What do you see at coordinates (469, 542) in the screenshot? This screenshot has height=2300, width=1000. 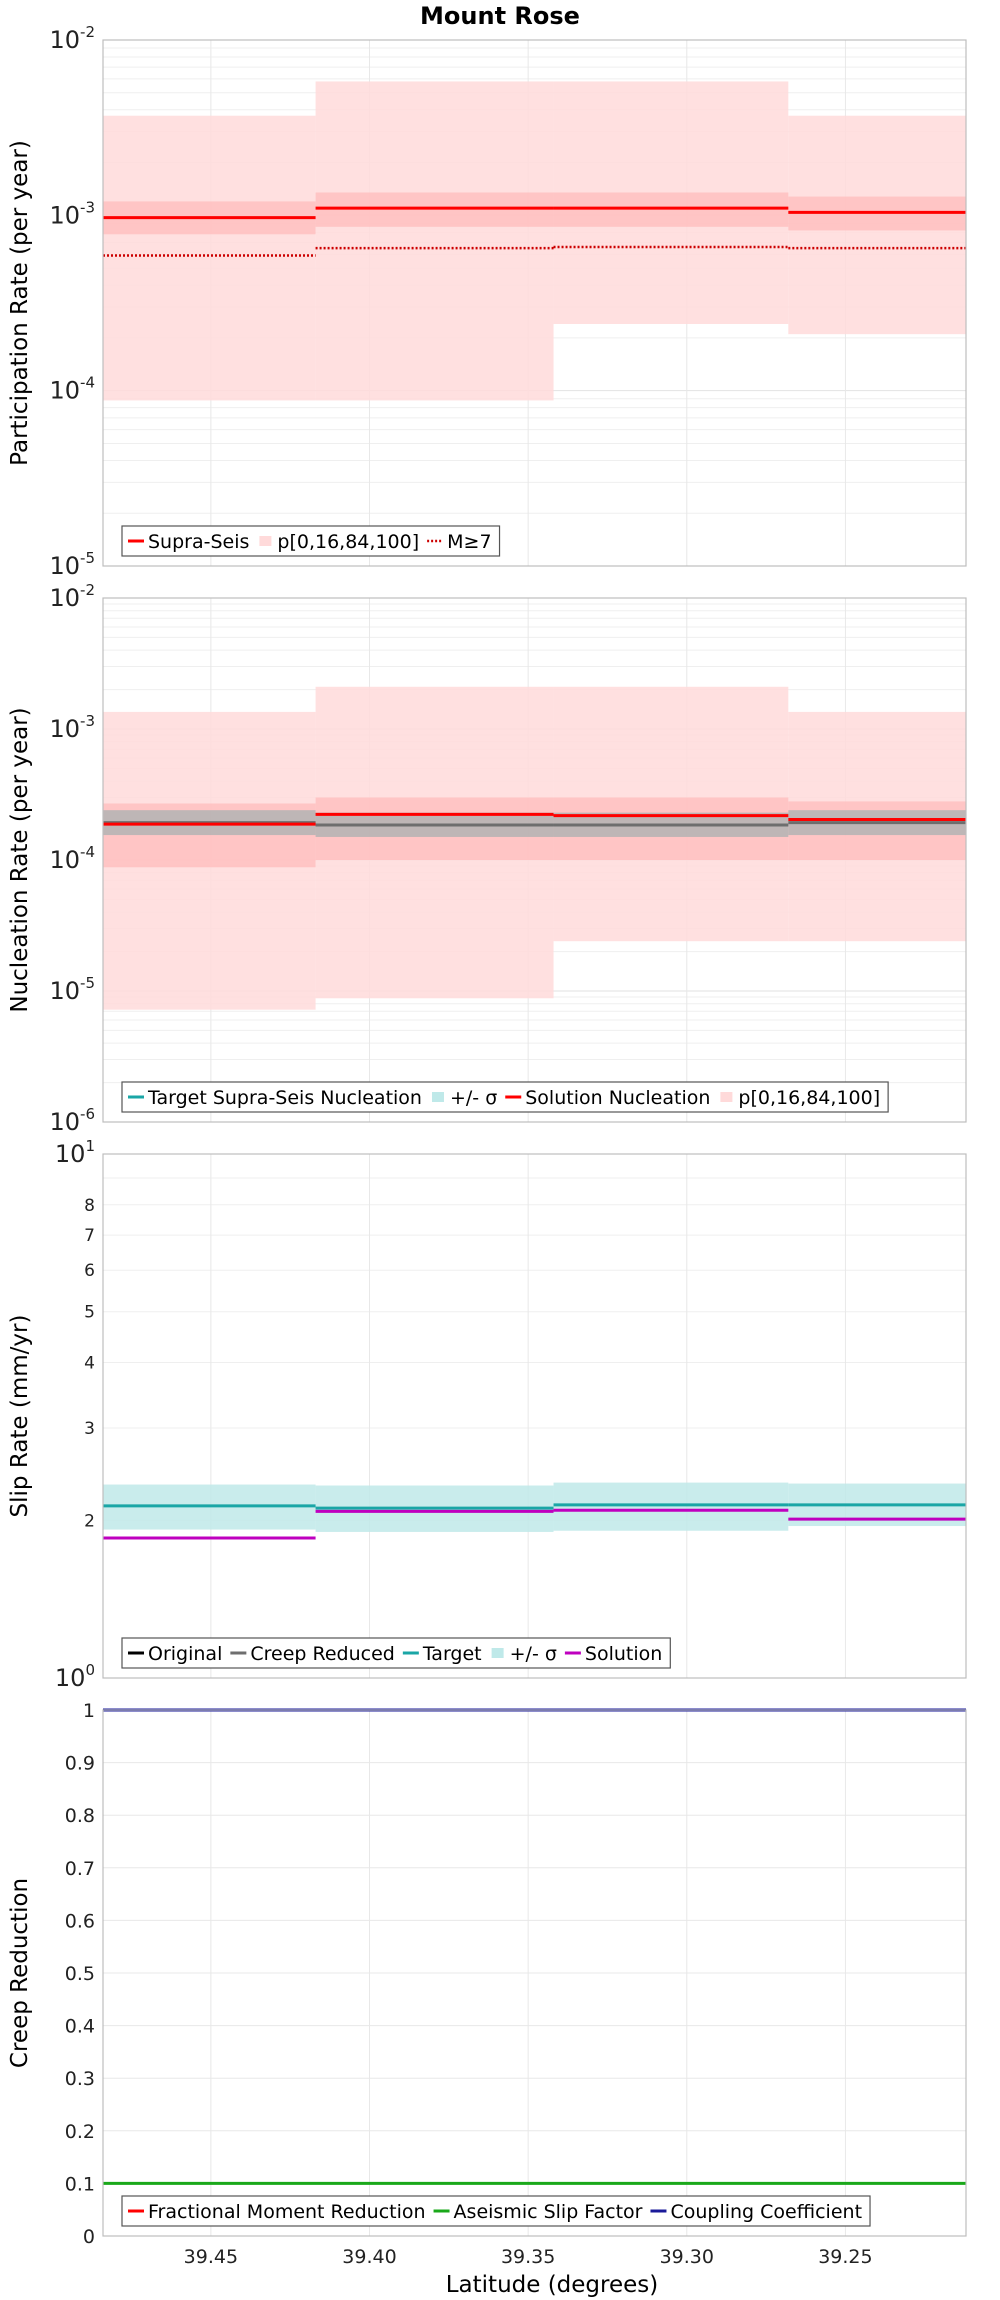 I see `legend-label: M≥7` at bounding box center [469, 542].